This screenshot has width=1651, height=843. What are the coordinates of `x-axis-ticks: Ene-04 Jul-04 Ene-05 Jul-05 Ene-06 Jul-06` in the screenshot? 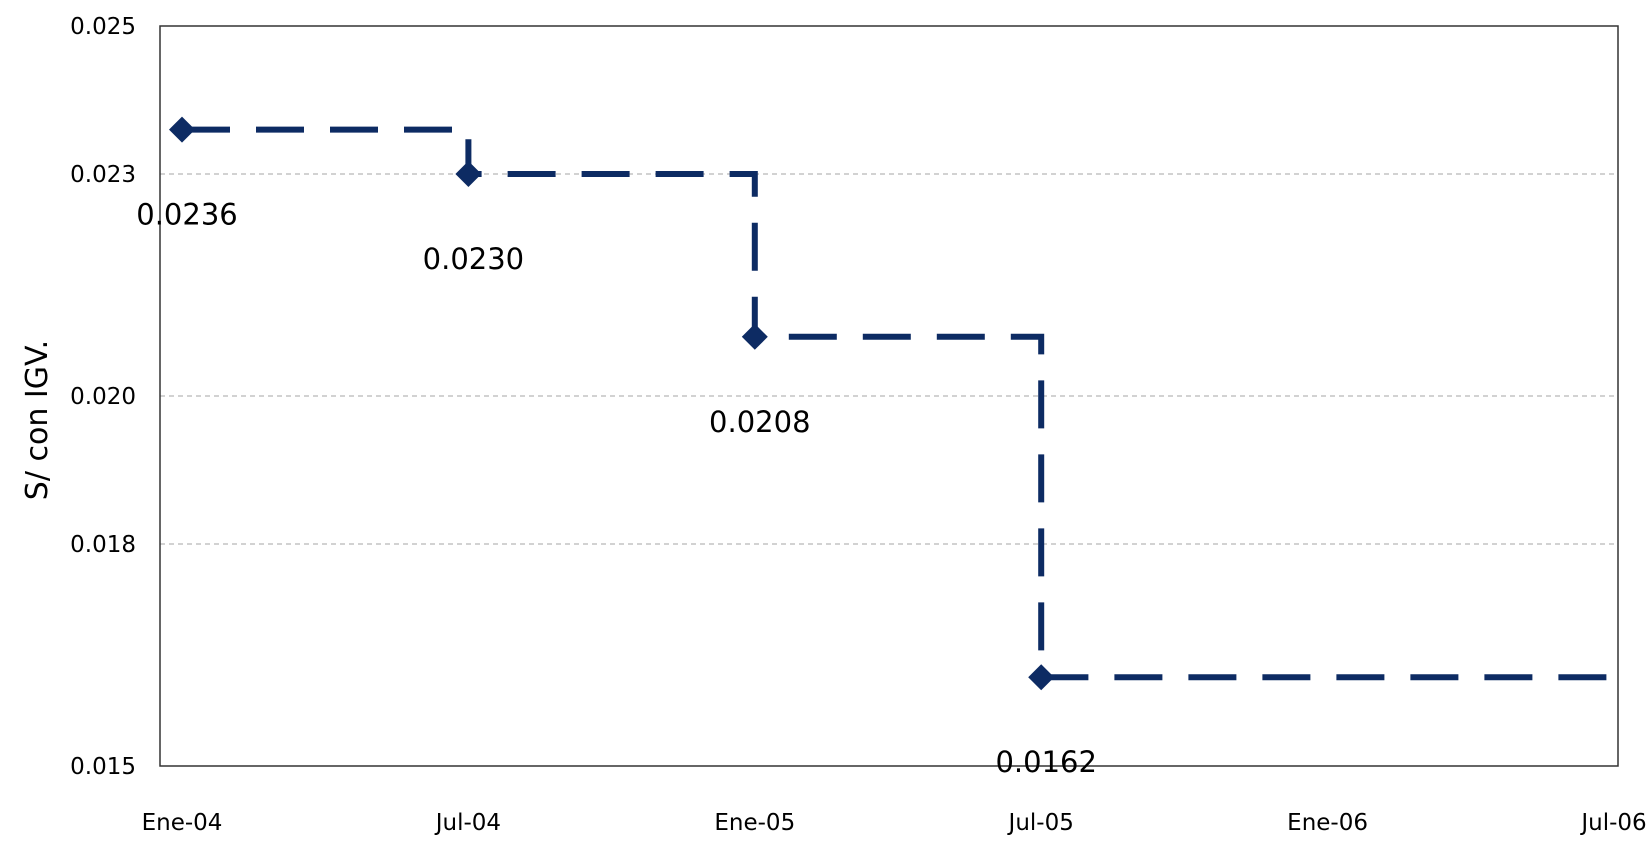 It's located at (894, 823).